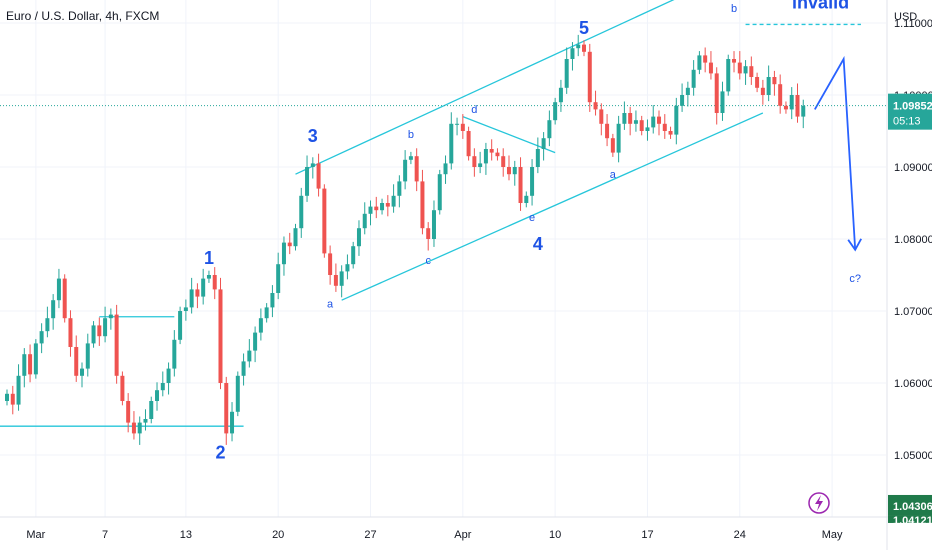 The height and width of the screenshot is (550, 932). What do you see at coordinates (740, 535) in the screenshot?
I see `x-tick-label: 24` at bounding box center [740, 535].